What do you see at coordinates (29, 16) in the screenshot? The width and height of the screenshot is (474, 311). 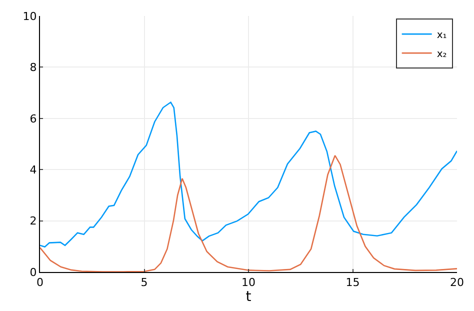 I see `y-tick-label: 10` at bounding box center [29, 16].